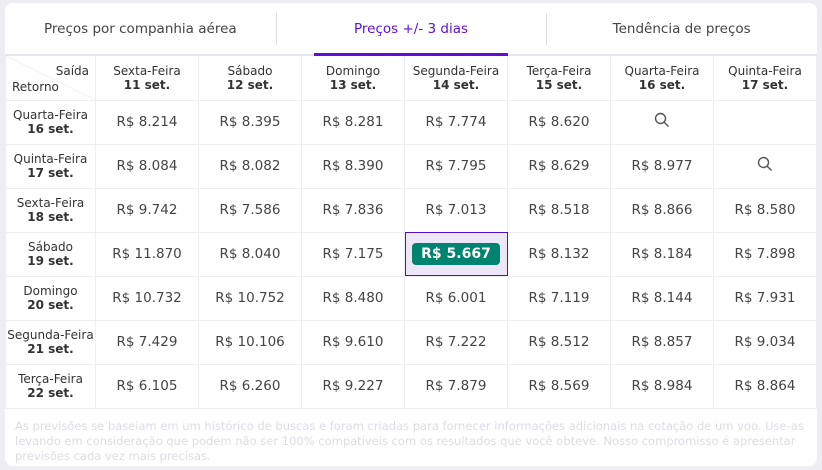  I want to click on price-cell: R$ 8.580, so click(765, 210).